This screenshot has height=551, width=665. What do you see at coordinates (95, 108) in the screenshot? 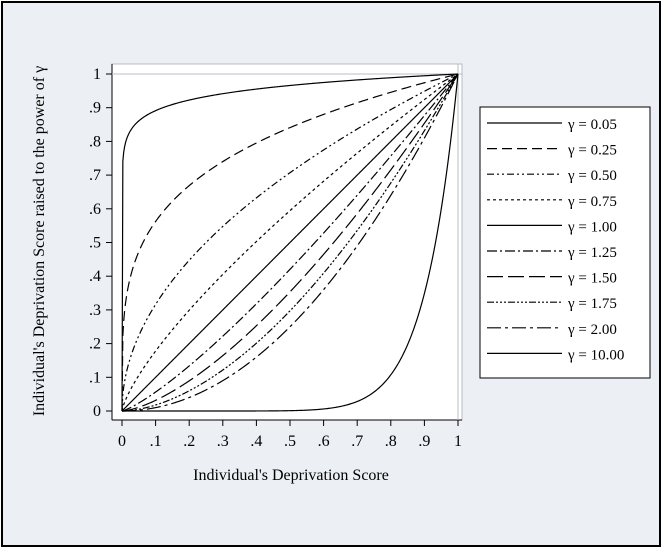
I see `y-tick-label: .9` at bounding box center [95, 108].